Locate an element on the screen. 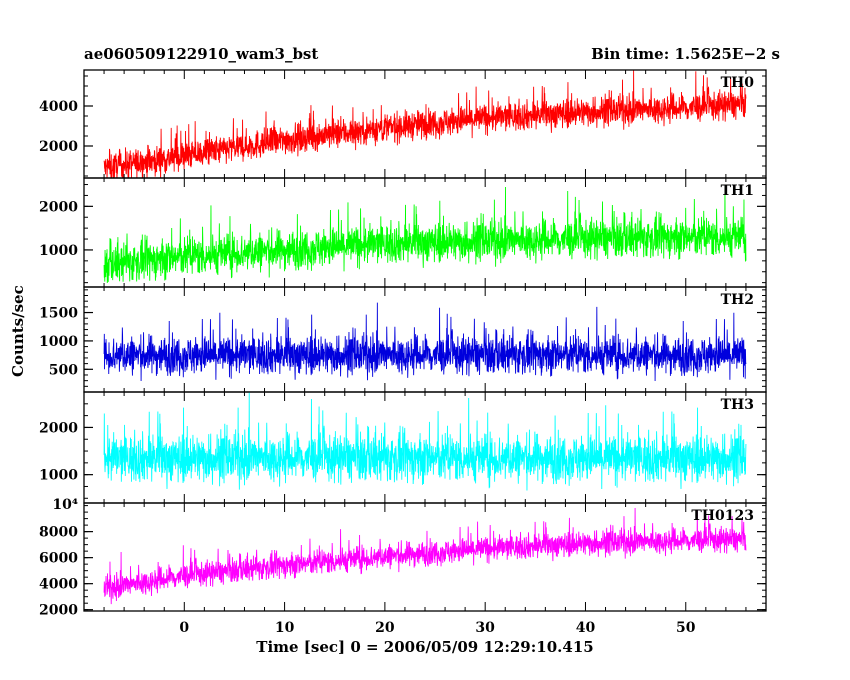  panel-label-th3: TH3 is located at coordinates (737, 405).